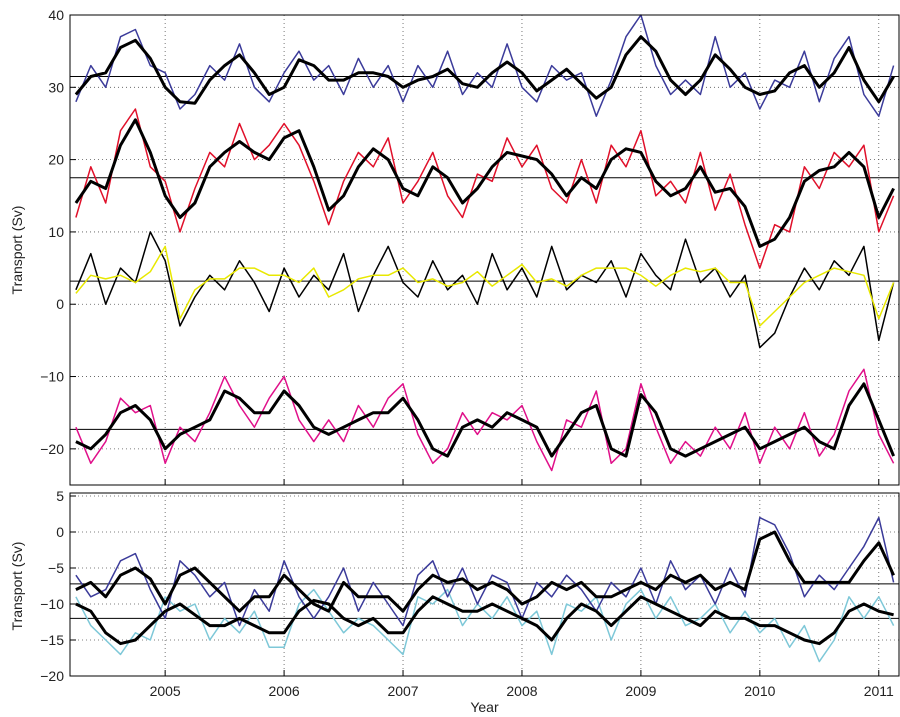  I want to click on x-tick-label: 2005, so click(165, 691).